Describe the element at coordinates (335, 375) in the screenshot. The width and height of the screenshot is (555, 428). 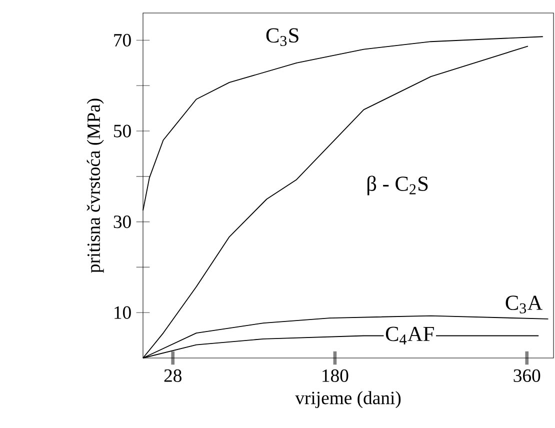
I see `x-tick-label: 180` at that location.